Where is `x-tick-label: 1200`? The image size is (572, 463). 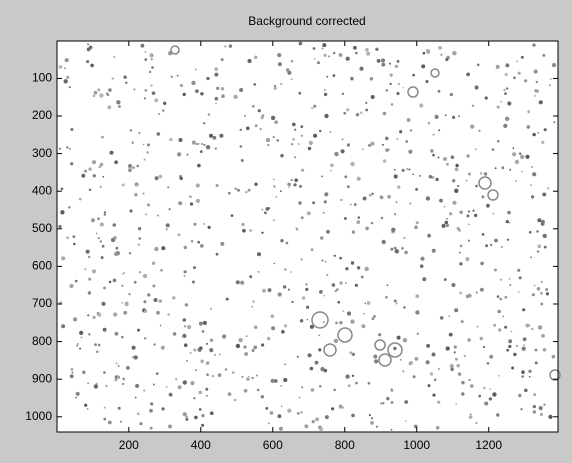 x-tick-label: 1200 is located at coordinates (488, 445).